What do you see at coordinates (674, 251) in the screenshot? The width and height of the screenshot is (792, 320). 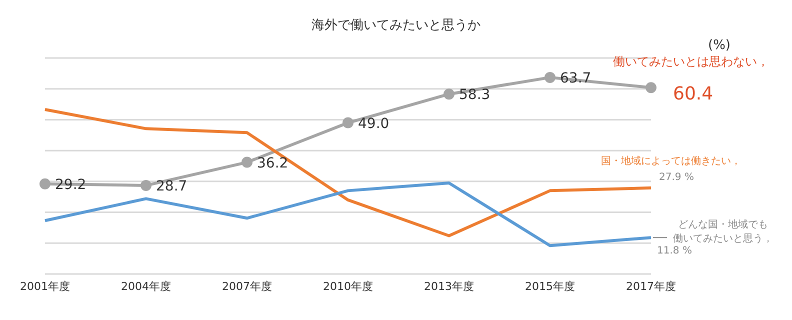 I see `data-label: 11.8 %` at bounding box center [674, 251].